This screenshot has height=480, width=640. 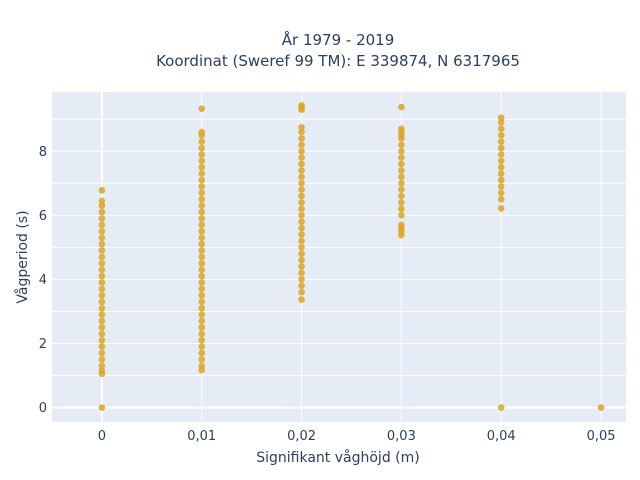 I want to click on x-axis-title: Signifikant våghöjd (m), so click(x=337, y=457).